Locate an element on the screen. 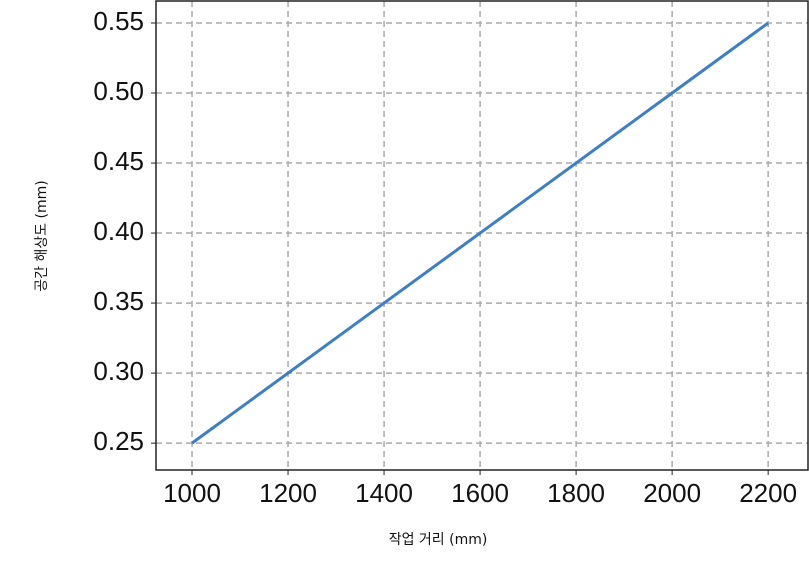 The width and height of the screenshot is (809, 573). y-tick-label: 0.40 is located at coordinates (118, 231).